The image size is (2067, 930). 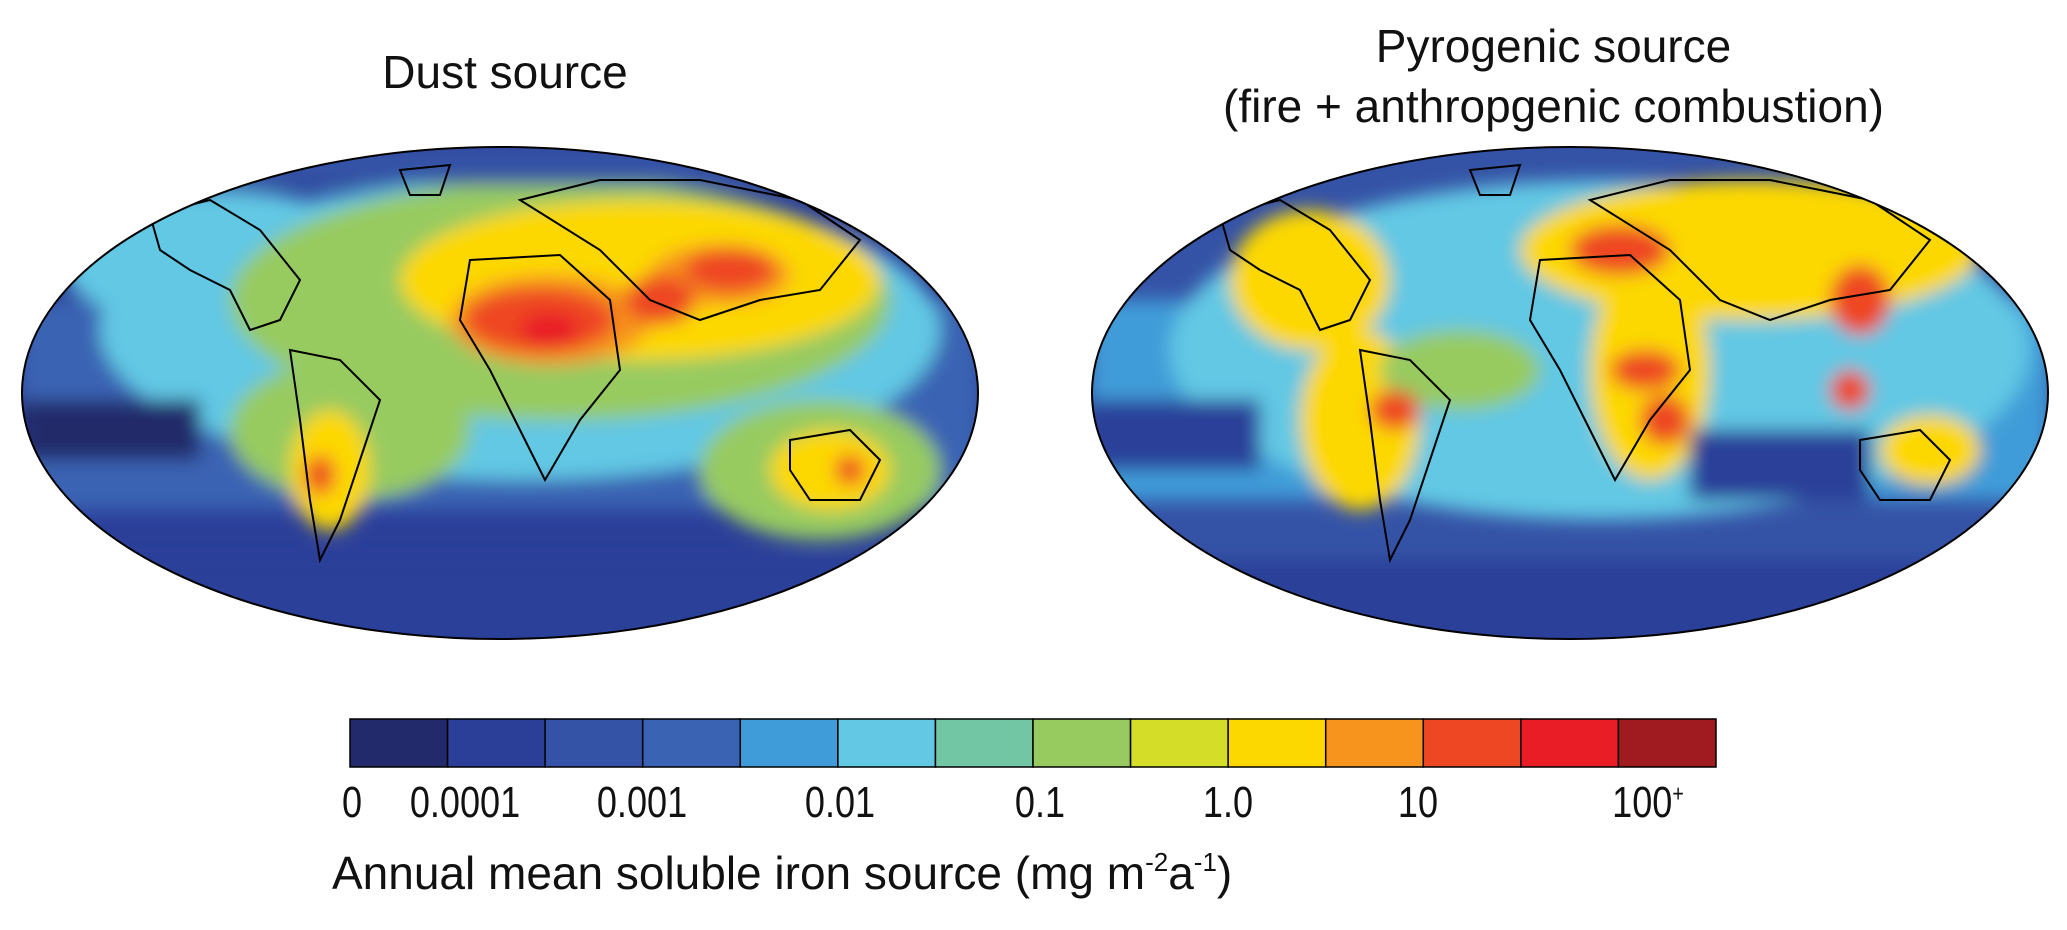 I want to click on colorbar-tick-label: 100+, so click(x=1648, y=802).